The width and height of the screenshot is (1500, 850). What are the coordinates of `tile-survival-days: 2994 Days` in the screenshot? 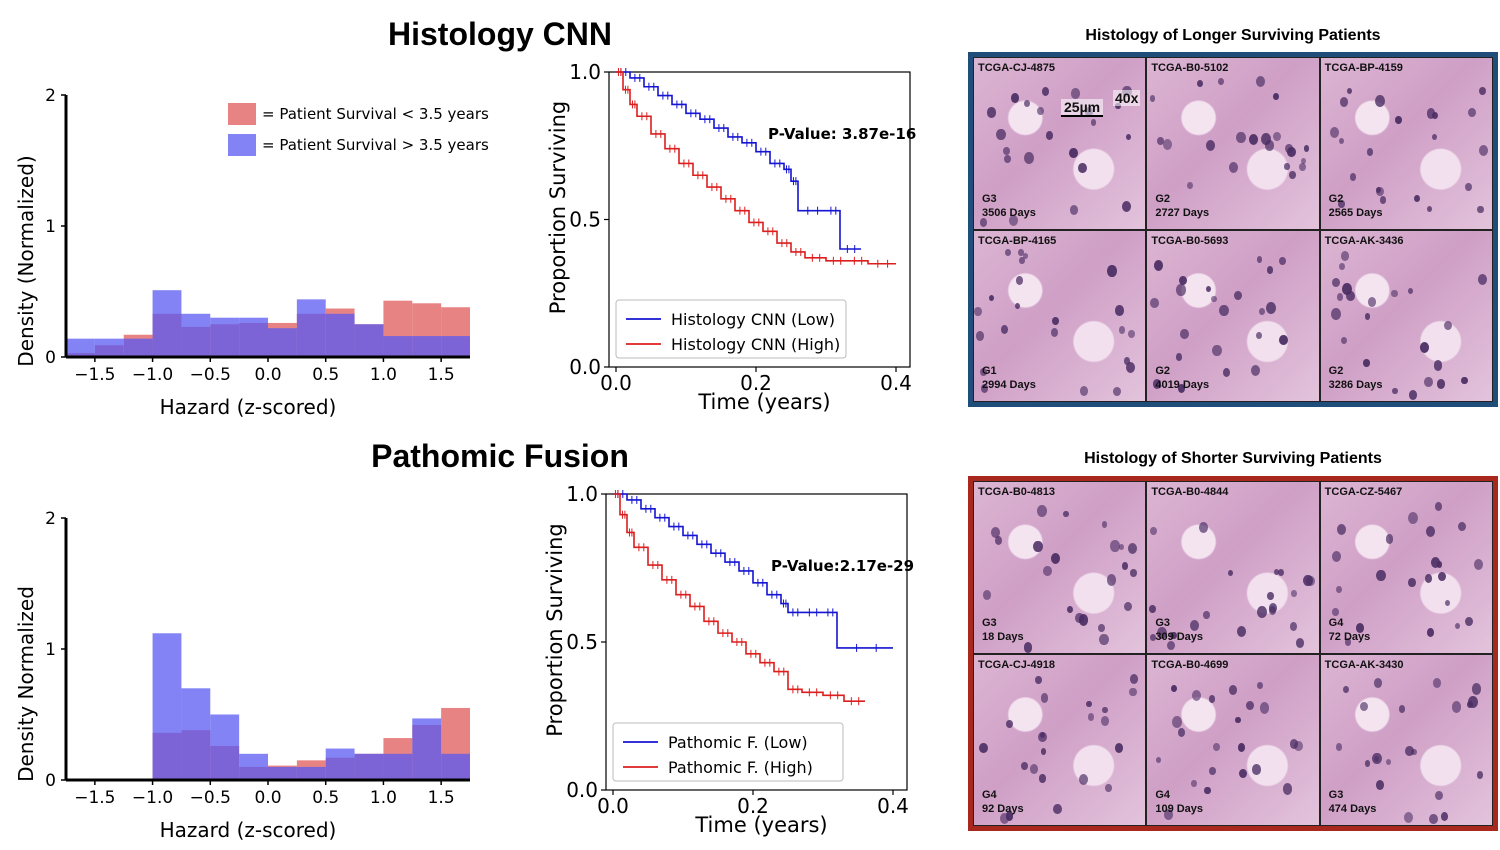 It's located at (1009, 385).